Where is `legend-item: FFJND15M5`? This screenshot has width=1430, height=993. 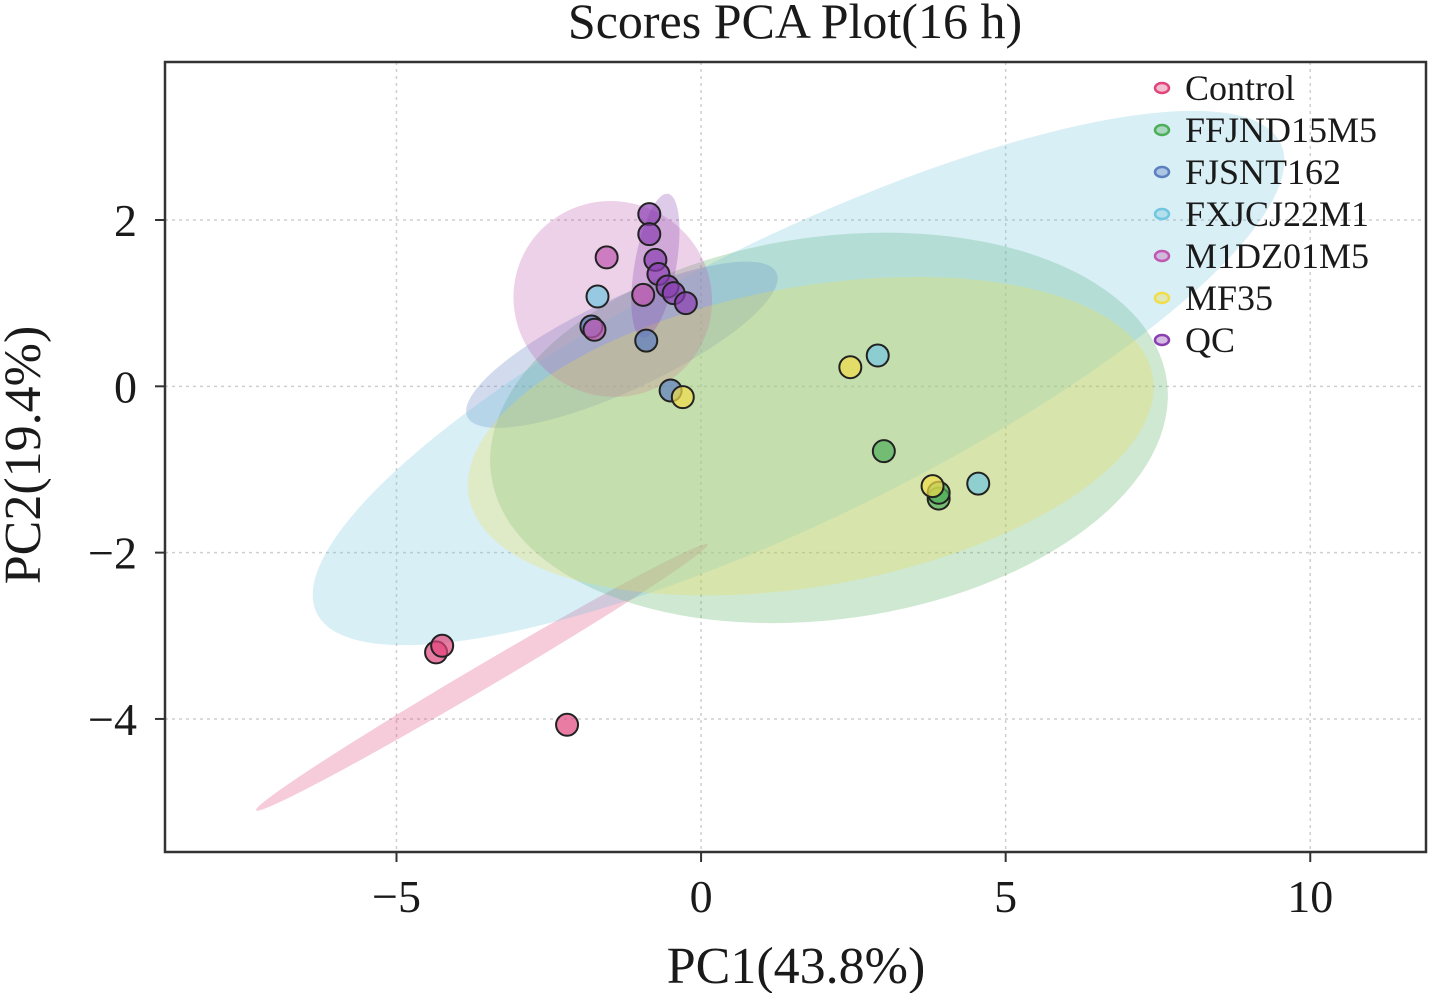
legend-item: FFJND15M5 is located at coordinates (1265, 130).